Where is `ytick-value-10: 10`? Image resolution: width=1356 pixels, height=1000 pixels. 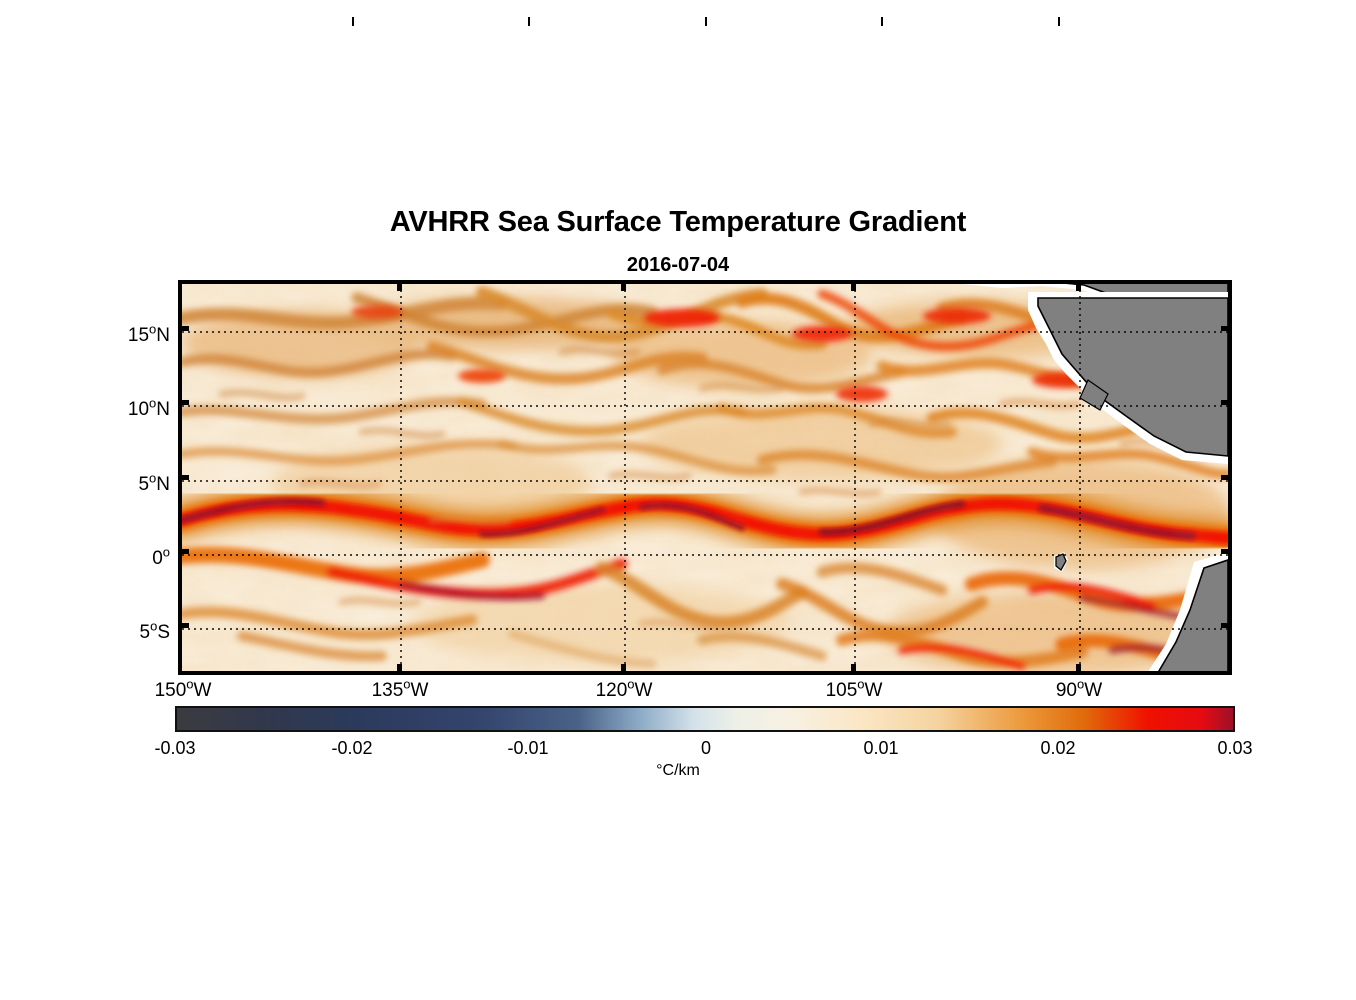 ytick-value-10: 10 is located at coordinates (138, 409).